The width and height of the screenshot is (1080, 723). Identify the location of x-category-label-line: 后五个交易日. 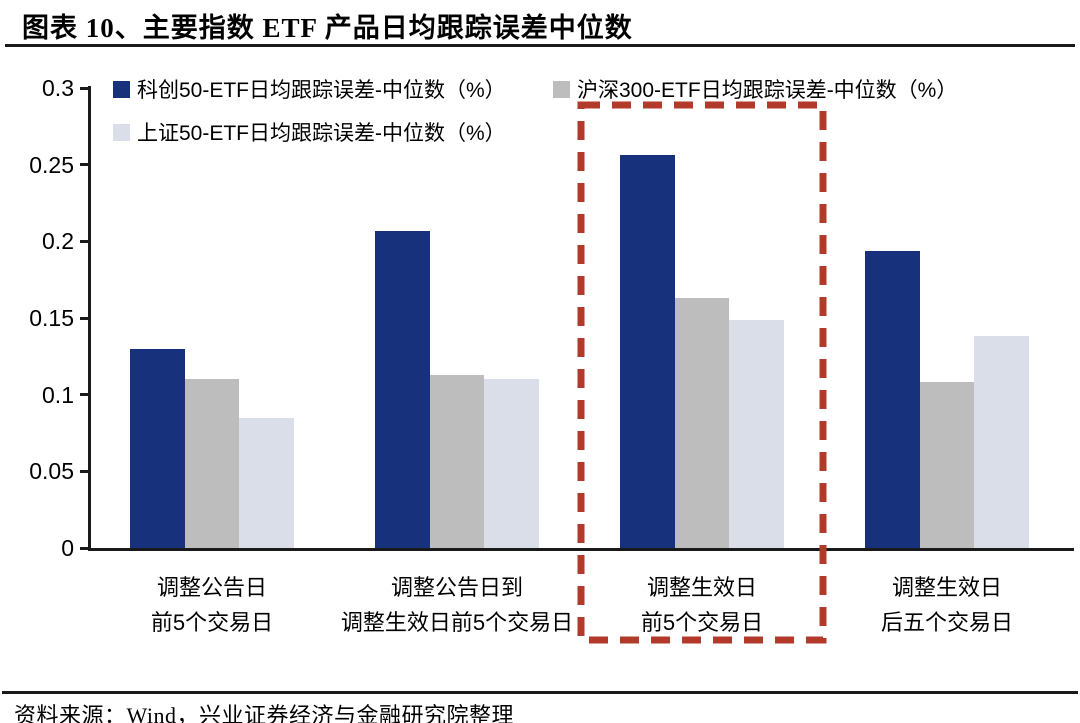
(946, 622).